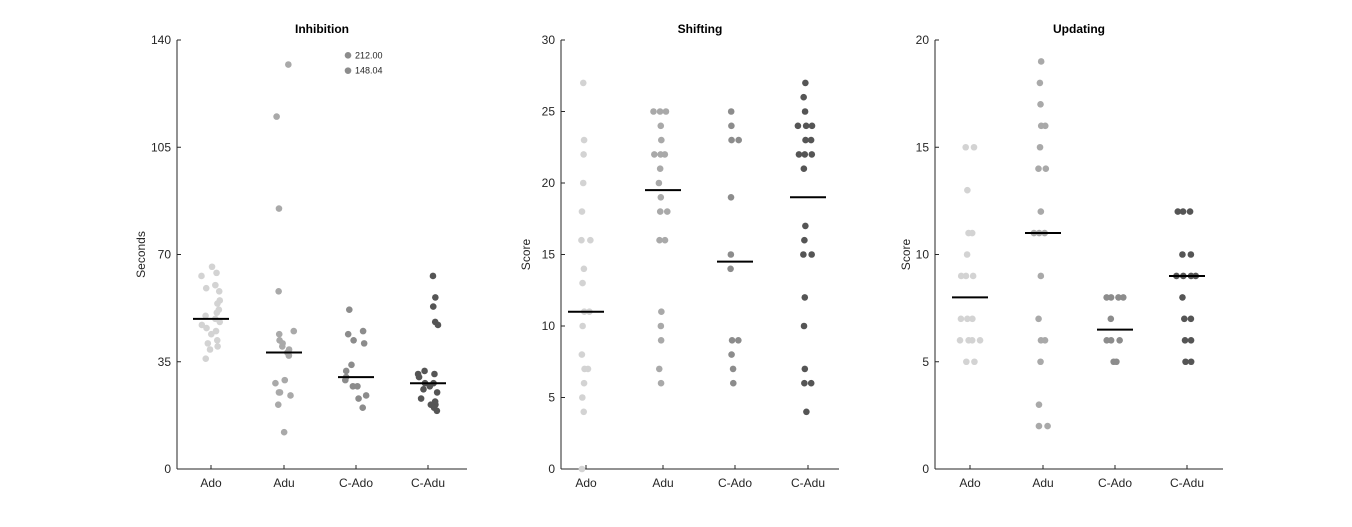  I want to click on y-tick-label: 140, so click(161, 40).